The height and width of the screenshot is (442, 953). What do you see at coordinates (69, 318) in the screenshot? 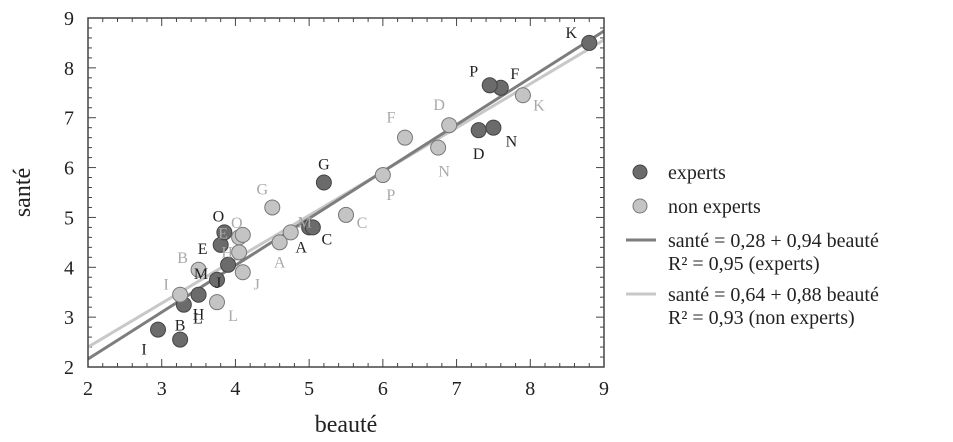
I see `y-tick-label: 3` at bounding box center [69, 318].